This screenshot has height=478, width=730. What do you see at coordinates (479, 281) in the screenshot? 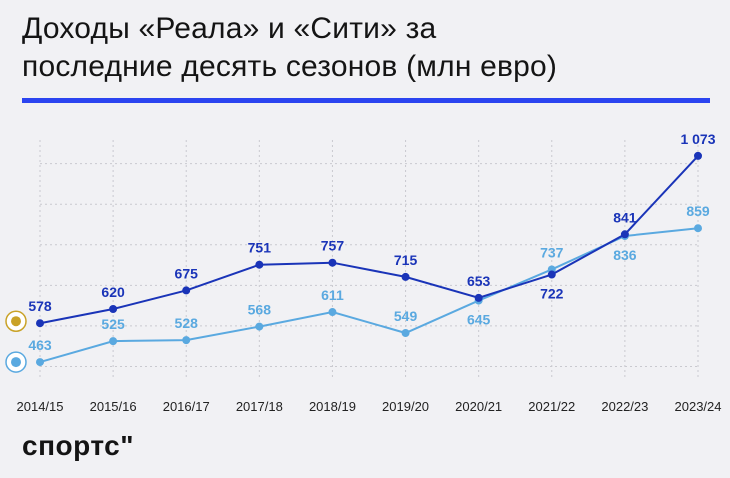
I see `data-label-real: 653` at bounding box center [479, 281].